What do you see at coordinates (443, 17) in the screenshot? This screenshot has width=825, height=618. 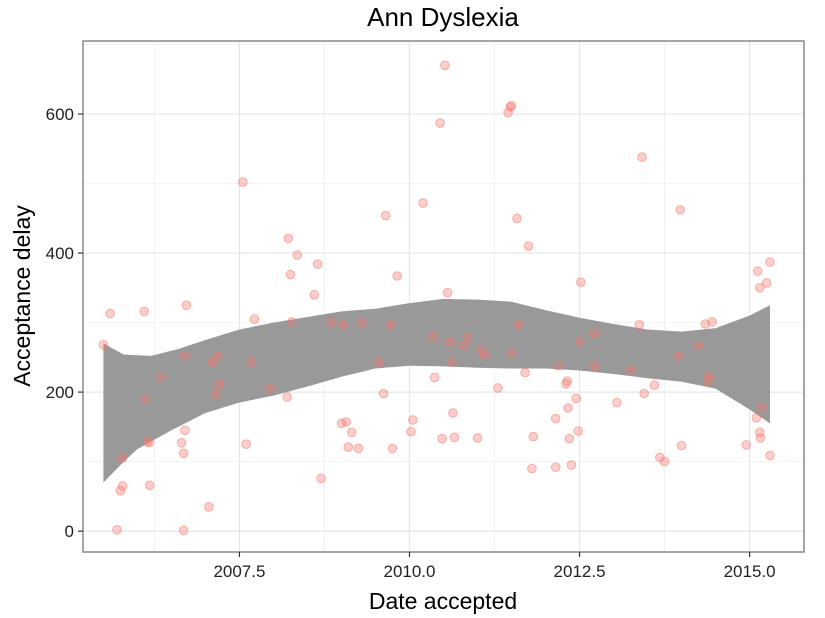 I see `chart-title: Ann Dyslexia` at bounding box center [443, 17].